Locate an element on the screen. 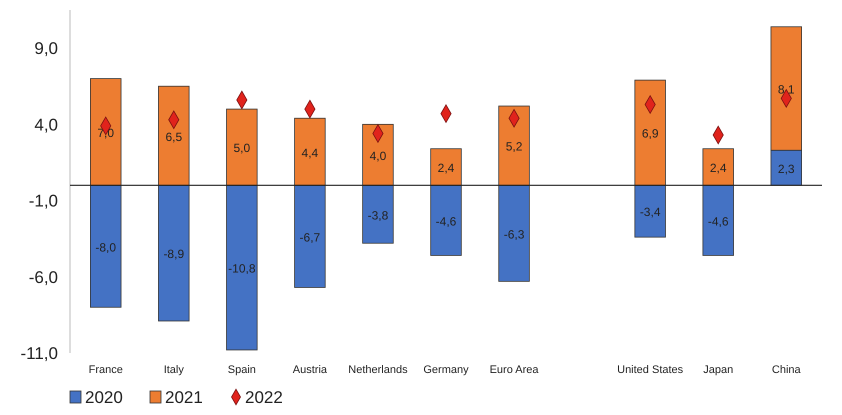 The image size is (842, 415). y-tick-label: -6,0 is located at coordinates (43, 277).